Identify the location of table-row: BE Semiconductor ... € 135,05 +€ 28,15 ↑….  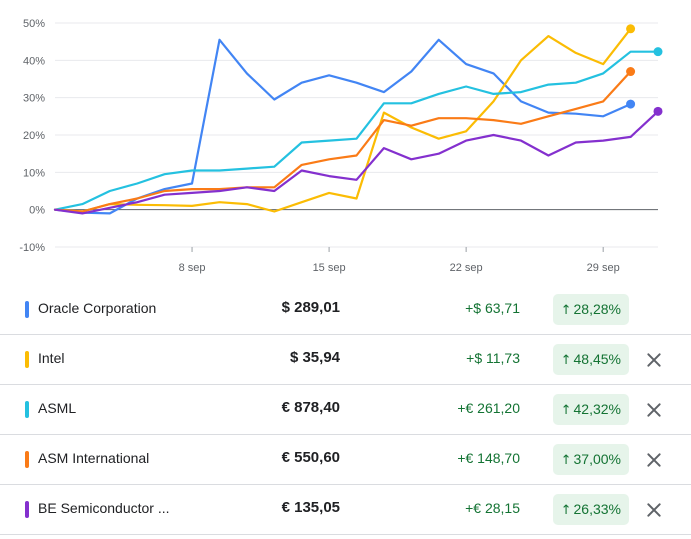
(345, 510).